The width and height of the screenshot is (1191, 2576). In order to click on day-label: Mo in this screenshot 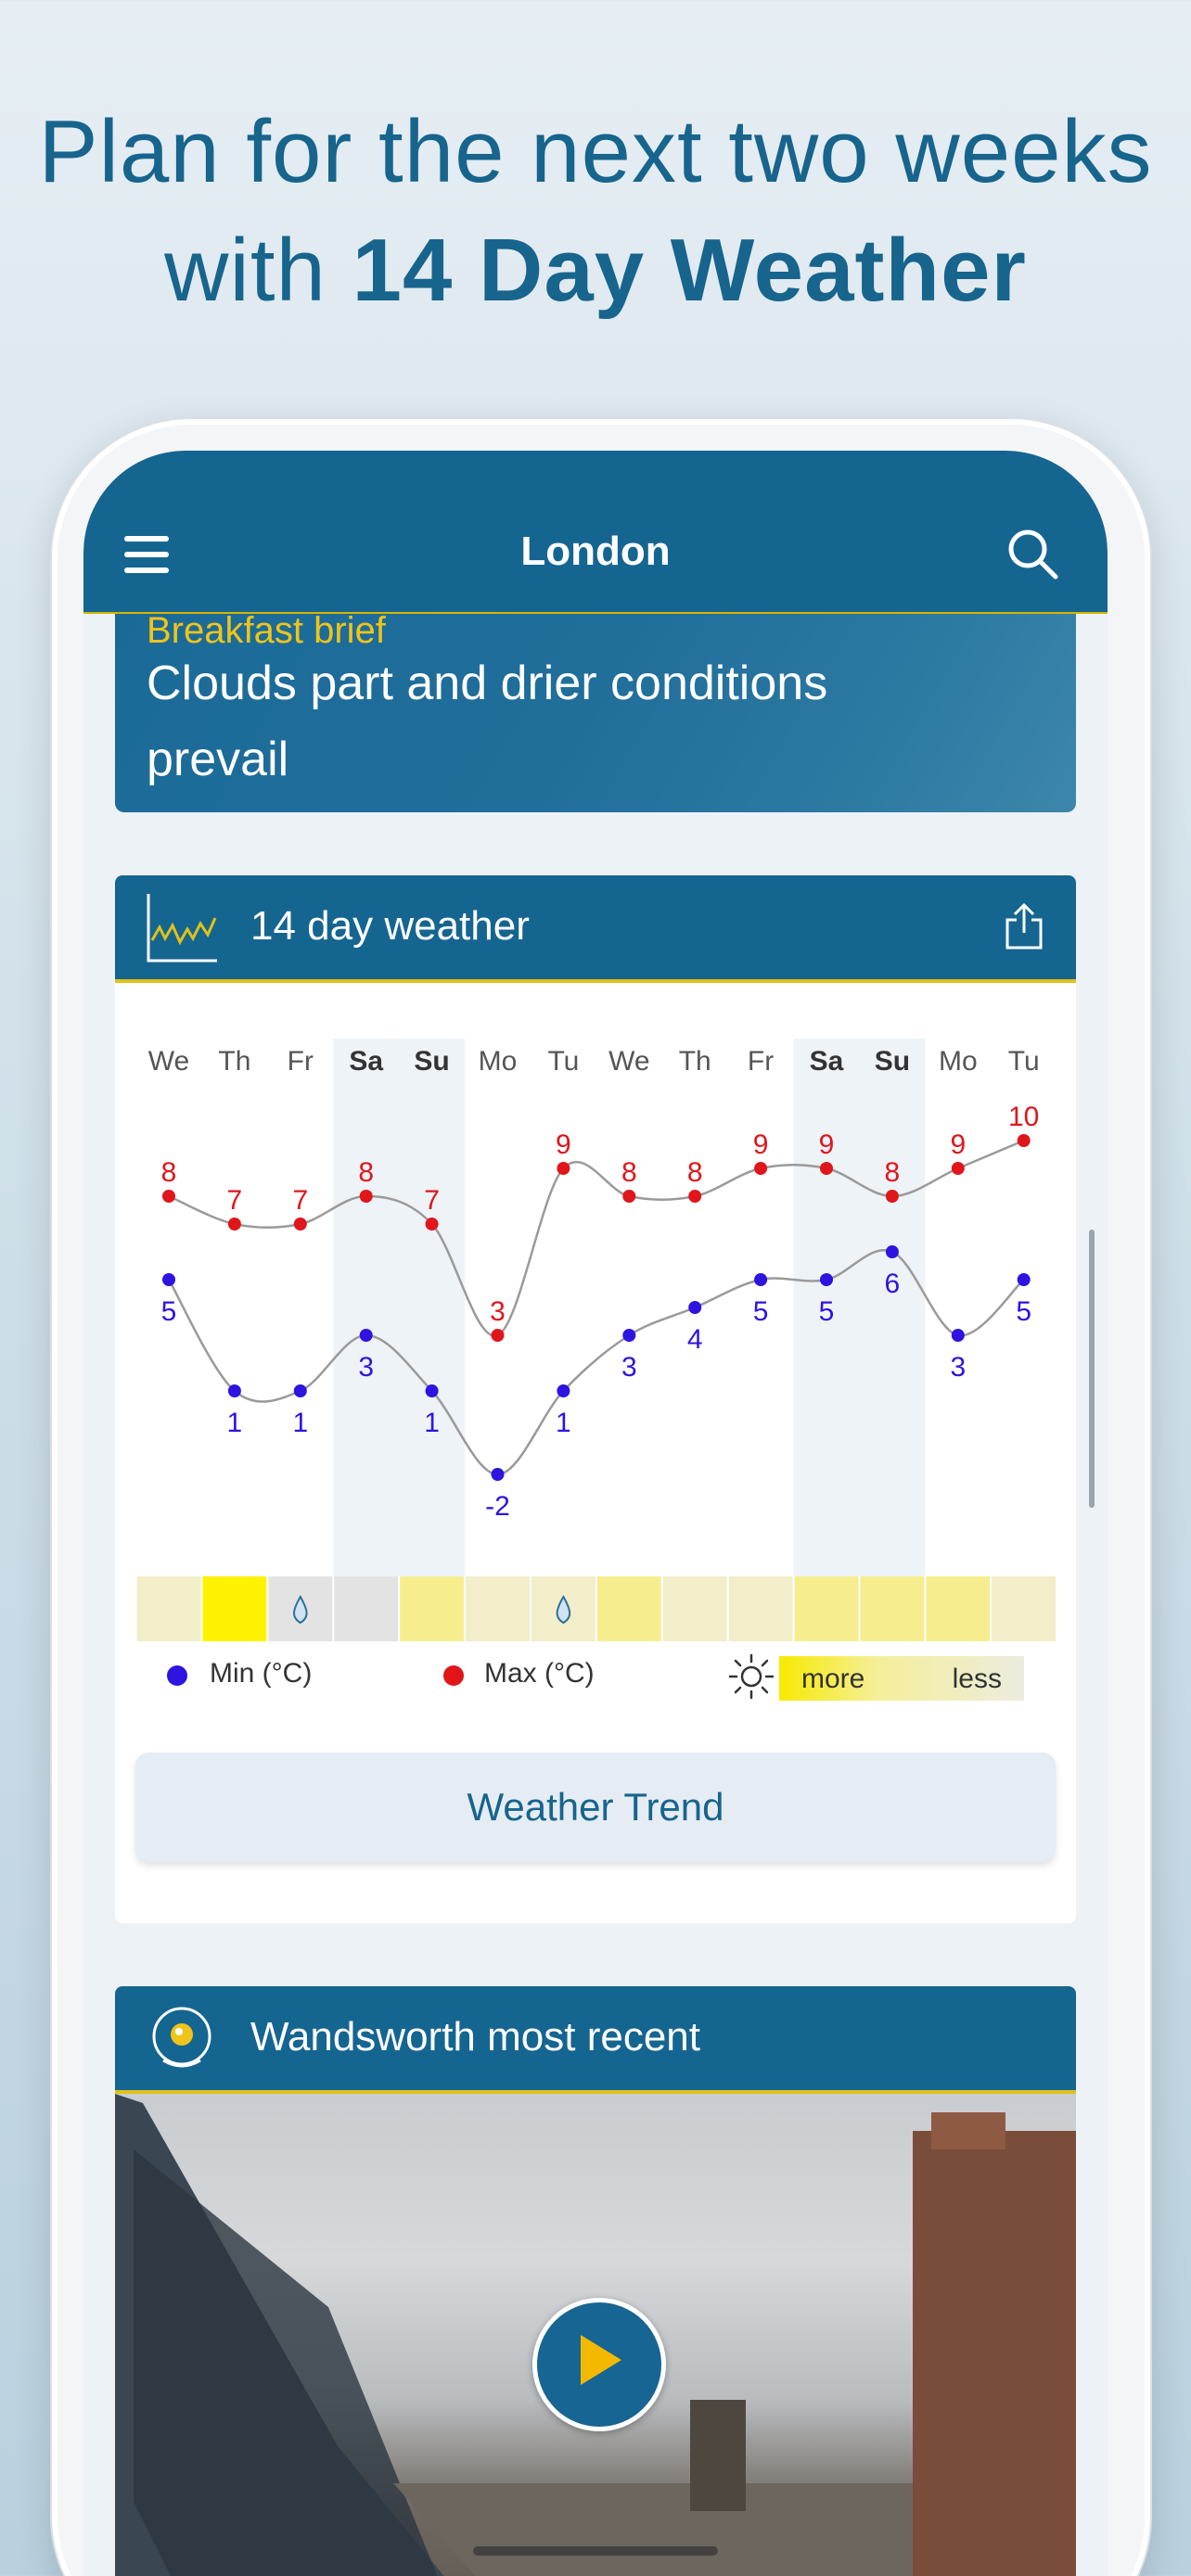, I will do `click(499, 1062)`.